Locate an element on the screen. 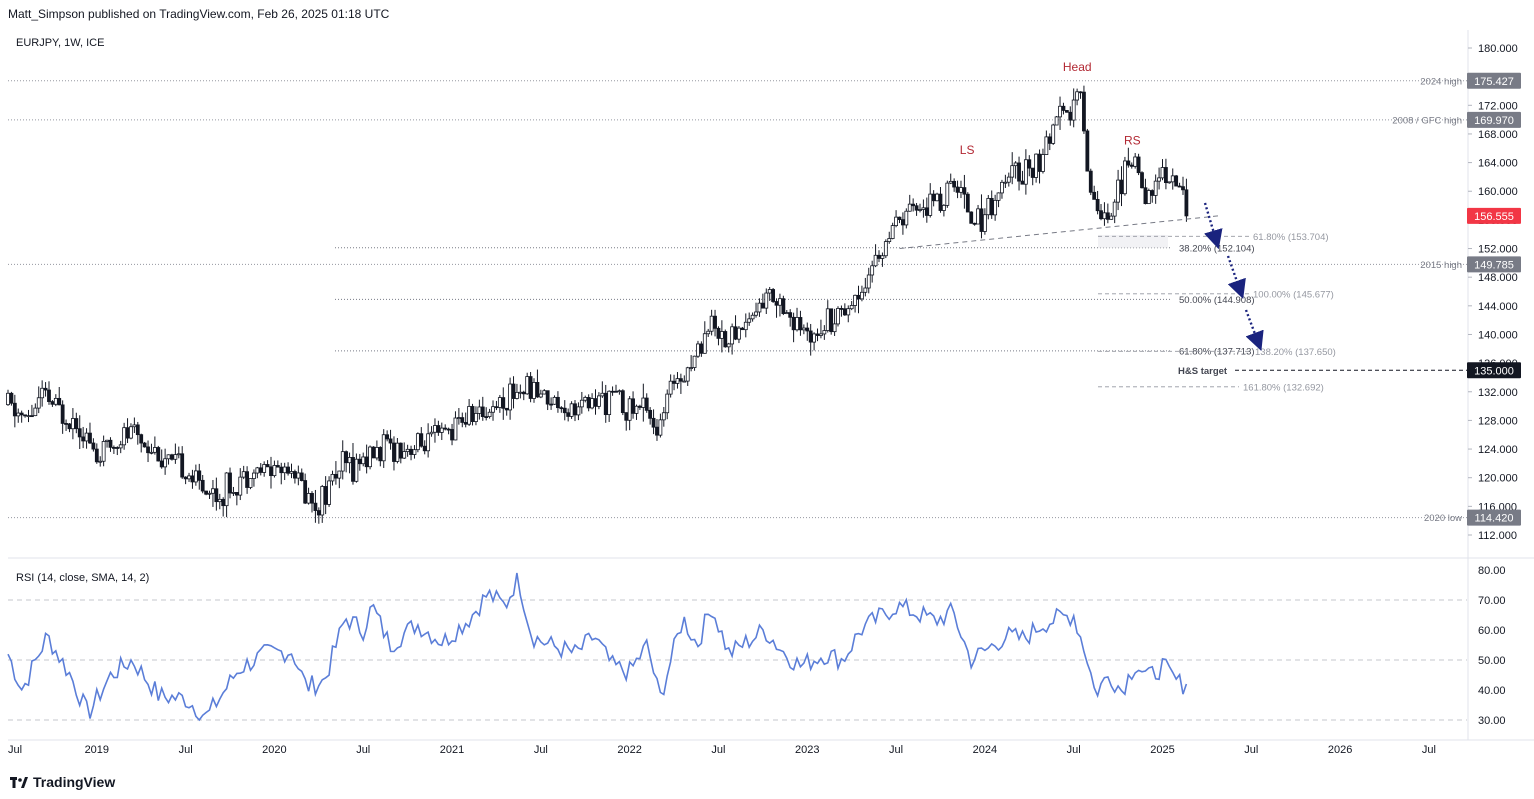  price-tick-label: 168.000 is located at coordinates (1498, 135).